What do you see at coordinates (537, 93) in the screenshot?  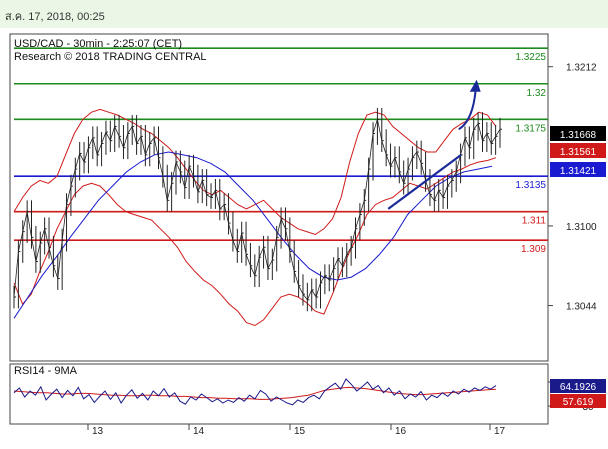 I see `level-label-1: 1.32` at bounding box center [537, 93].